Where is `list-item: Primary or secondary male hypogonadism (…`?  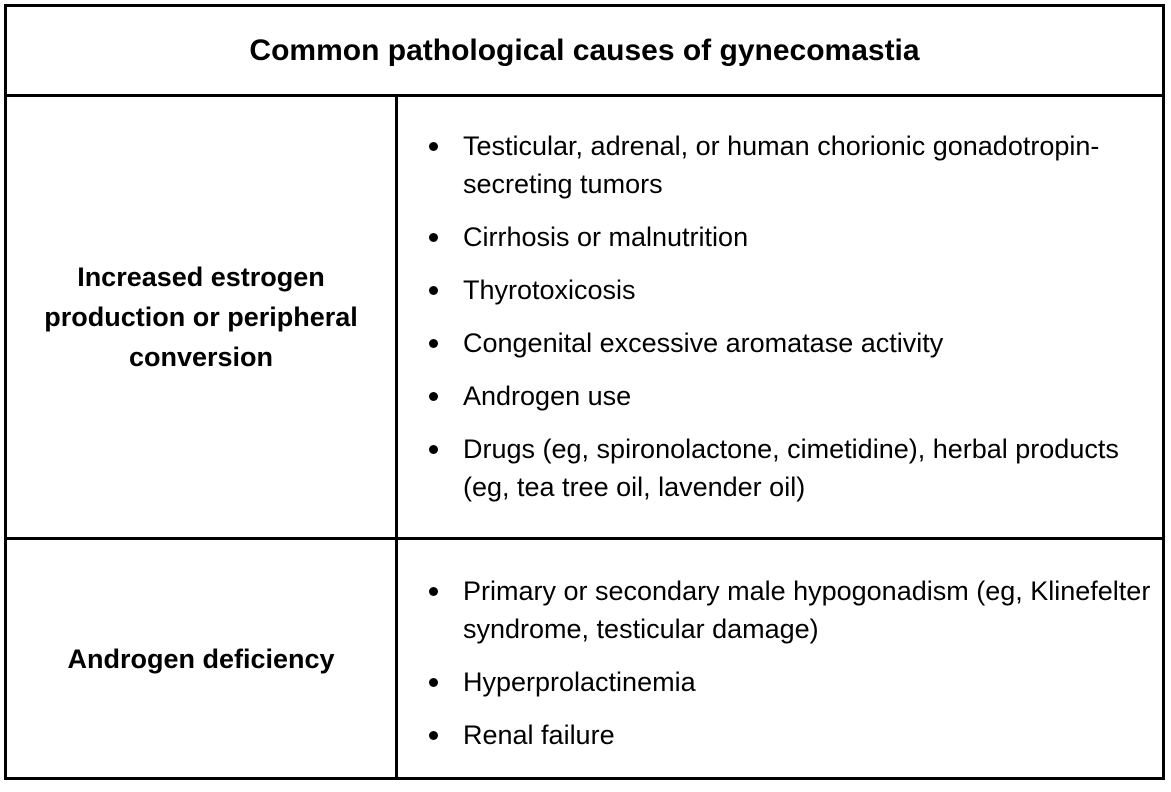
list-item: Primary or secondary male hypogonadism (… is located at coordinates (789, 610).